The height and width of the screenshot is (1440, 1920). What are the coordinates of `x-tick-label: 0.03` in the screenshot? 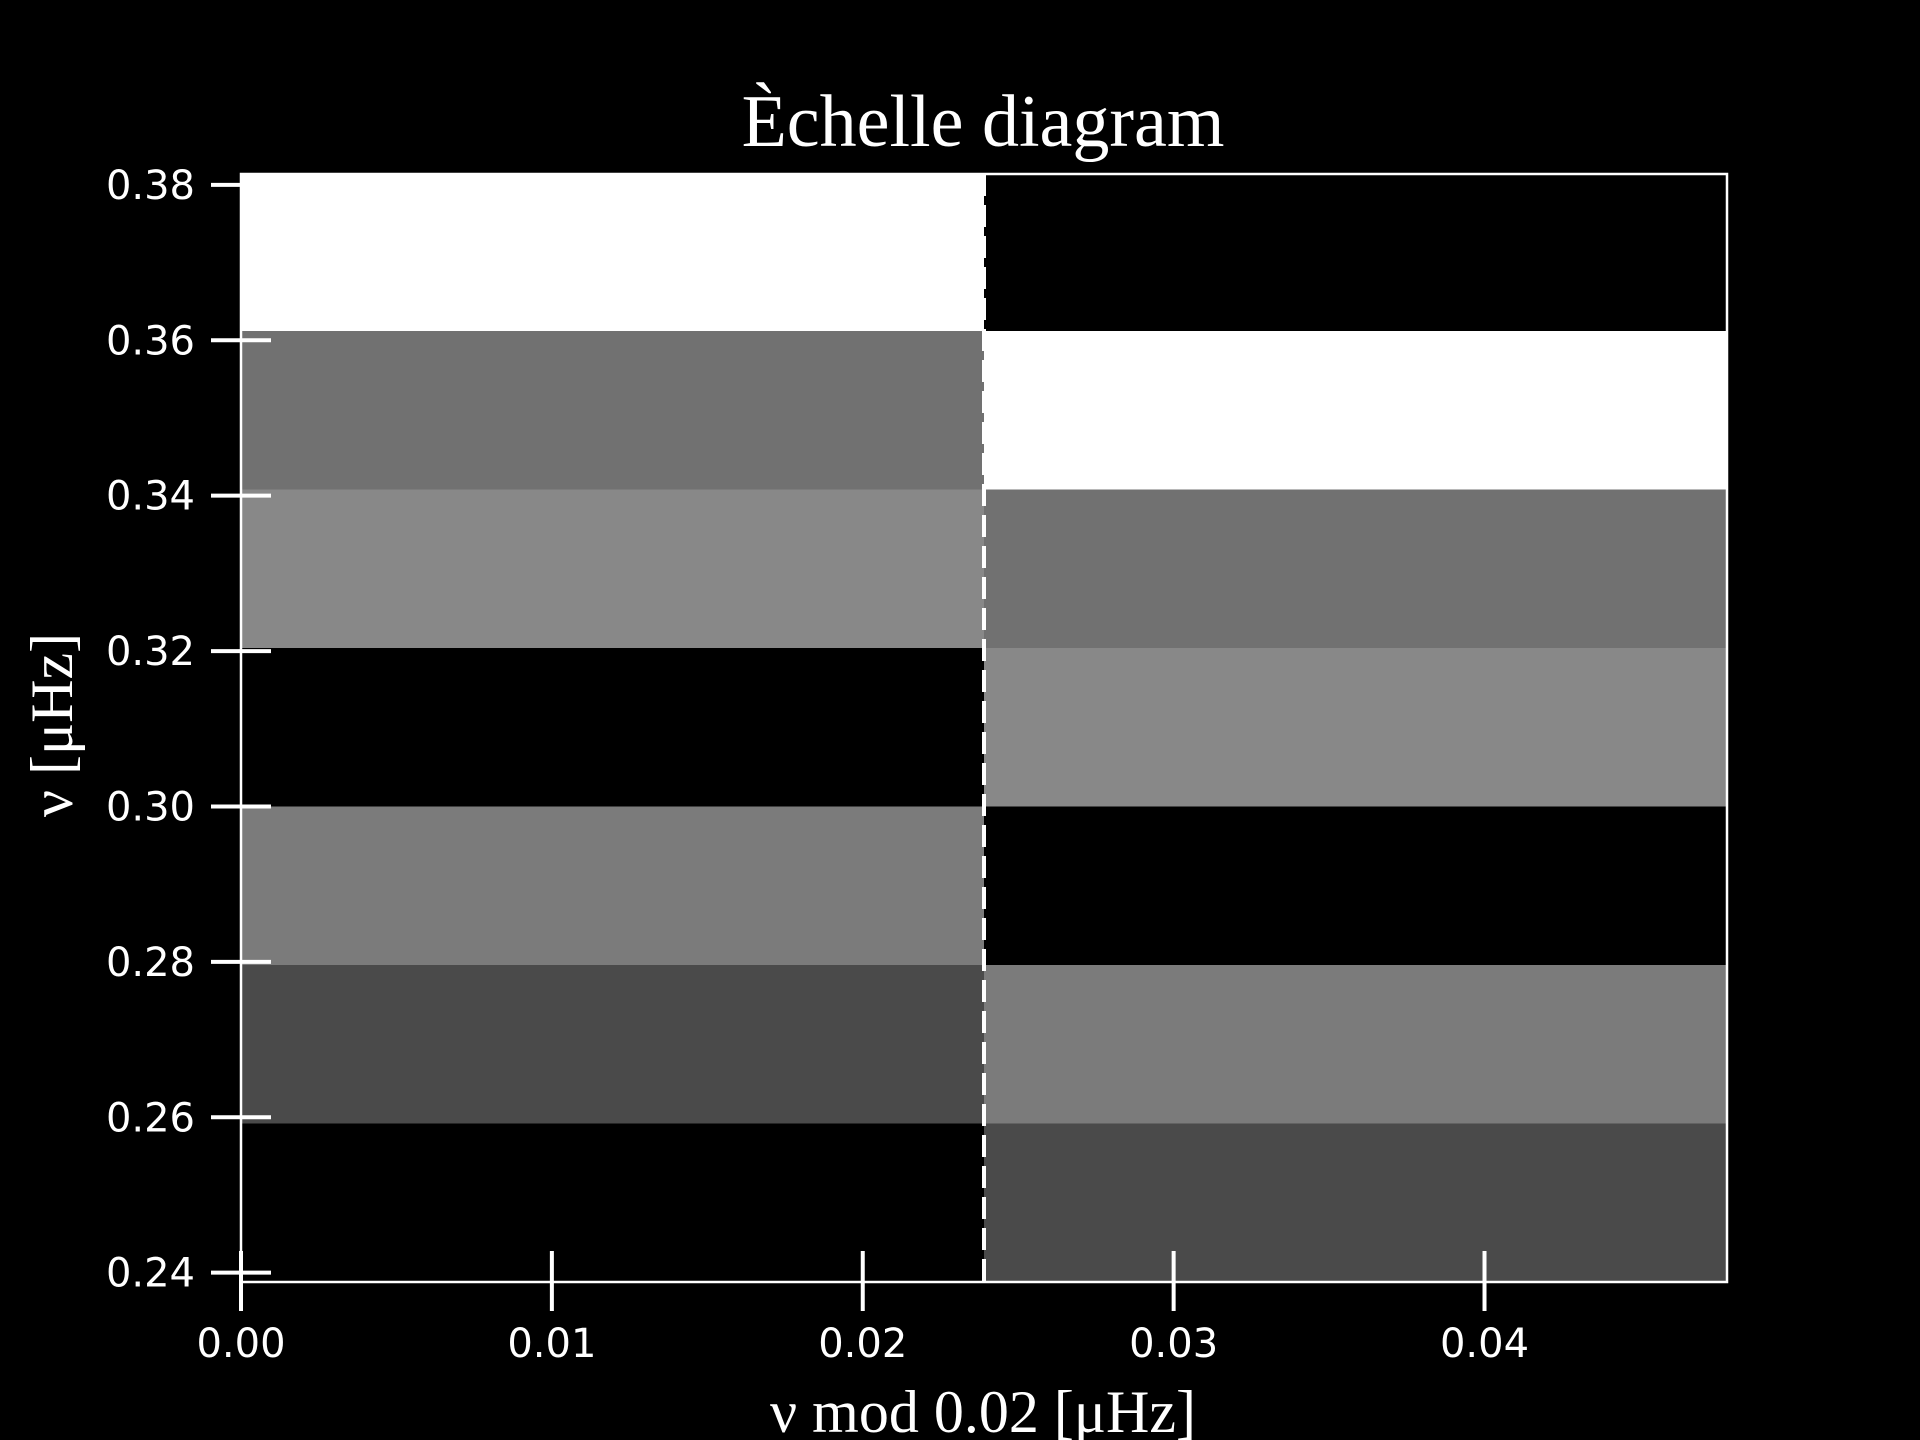 It's located at (1173, 1344).